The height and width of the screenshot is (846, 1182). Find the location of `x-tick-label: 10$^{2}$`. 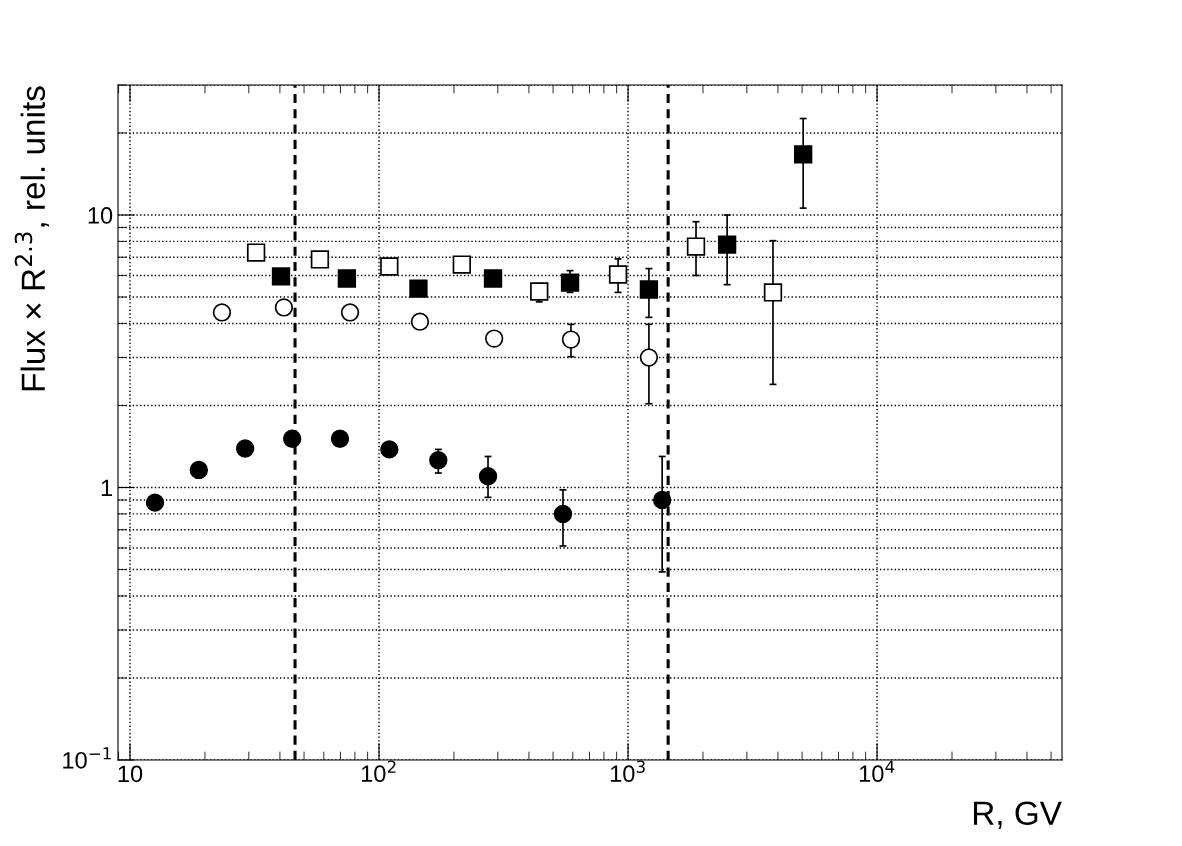

x-tick-label: 10$^{2}$ is located at coordinates (378, 771).